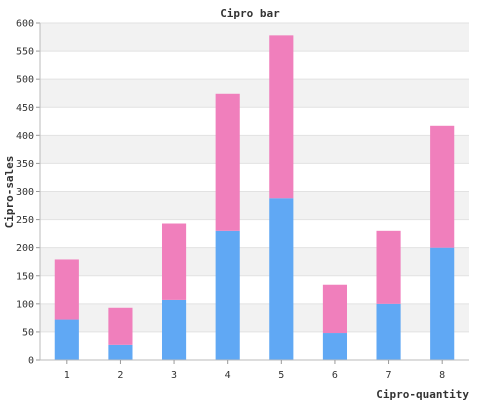 The height and width of the screenshot is (404, 500). Describe the element at coordinates (25, 276) in the screenshot. I see `y-tick-label: 150` at that location.